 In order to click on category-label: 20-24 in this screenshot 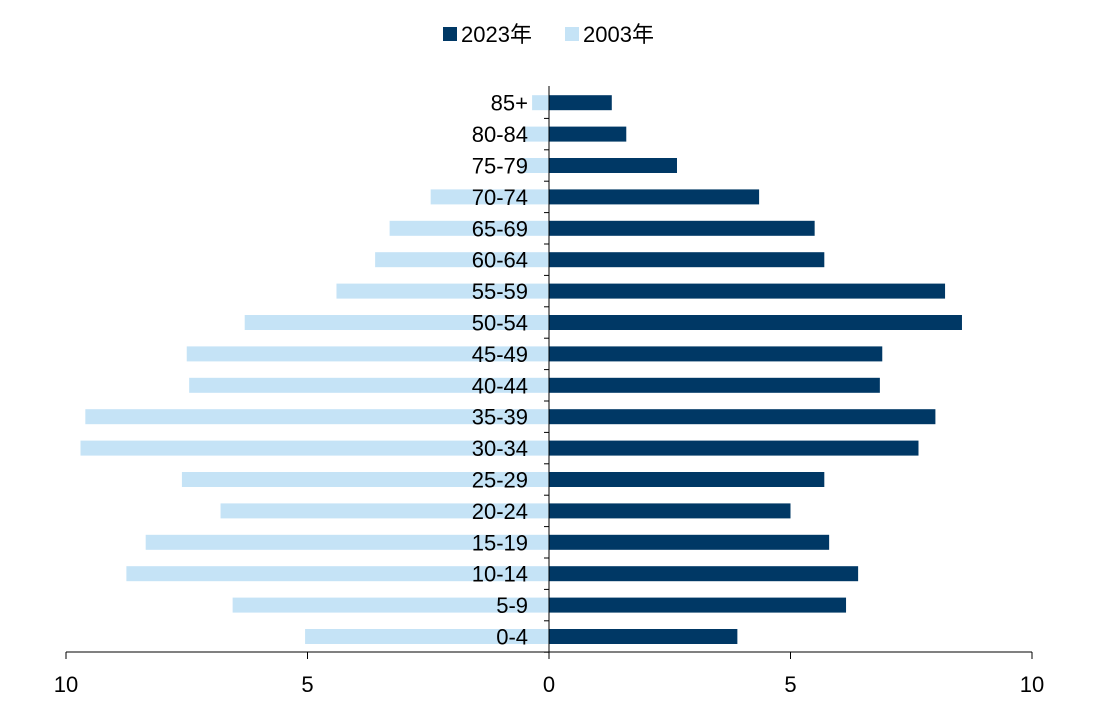, I will do `click(500, 511)`.